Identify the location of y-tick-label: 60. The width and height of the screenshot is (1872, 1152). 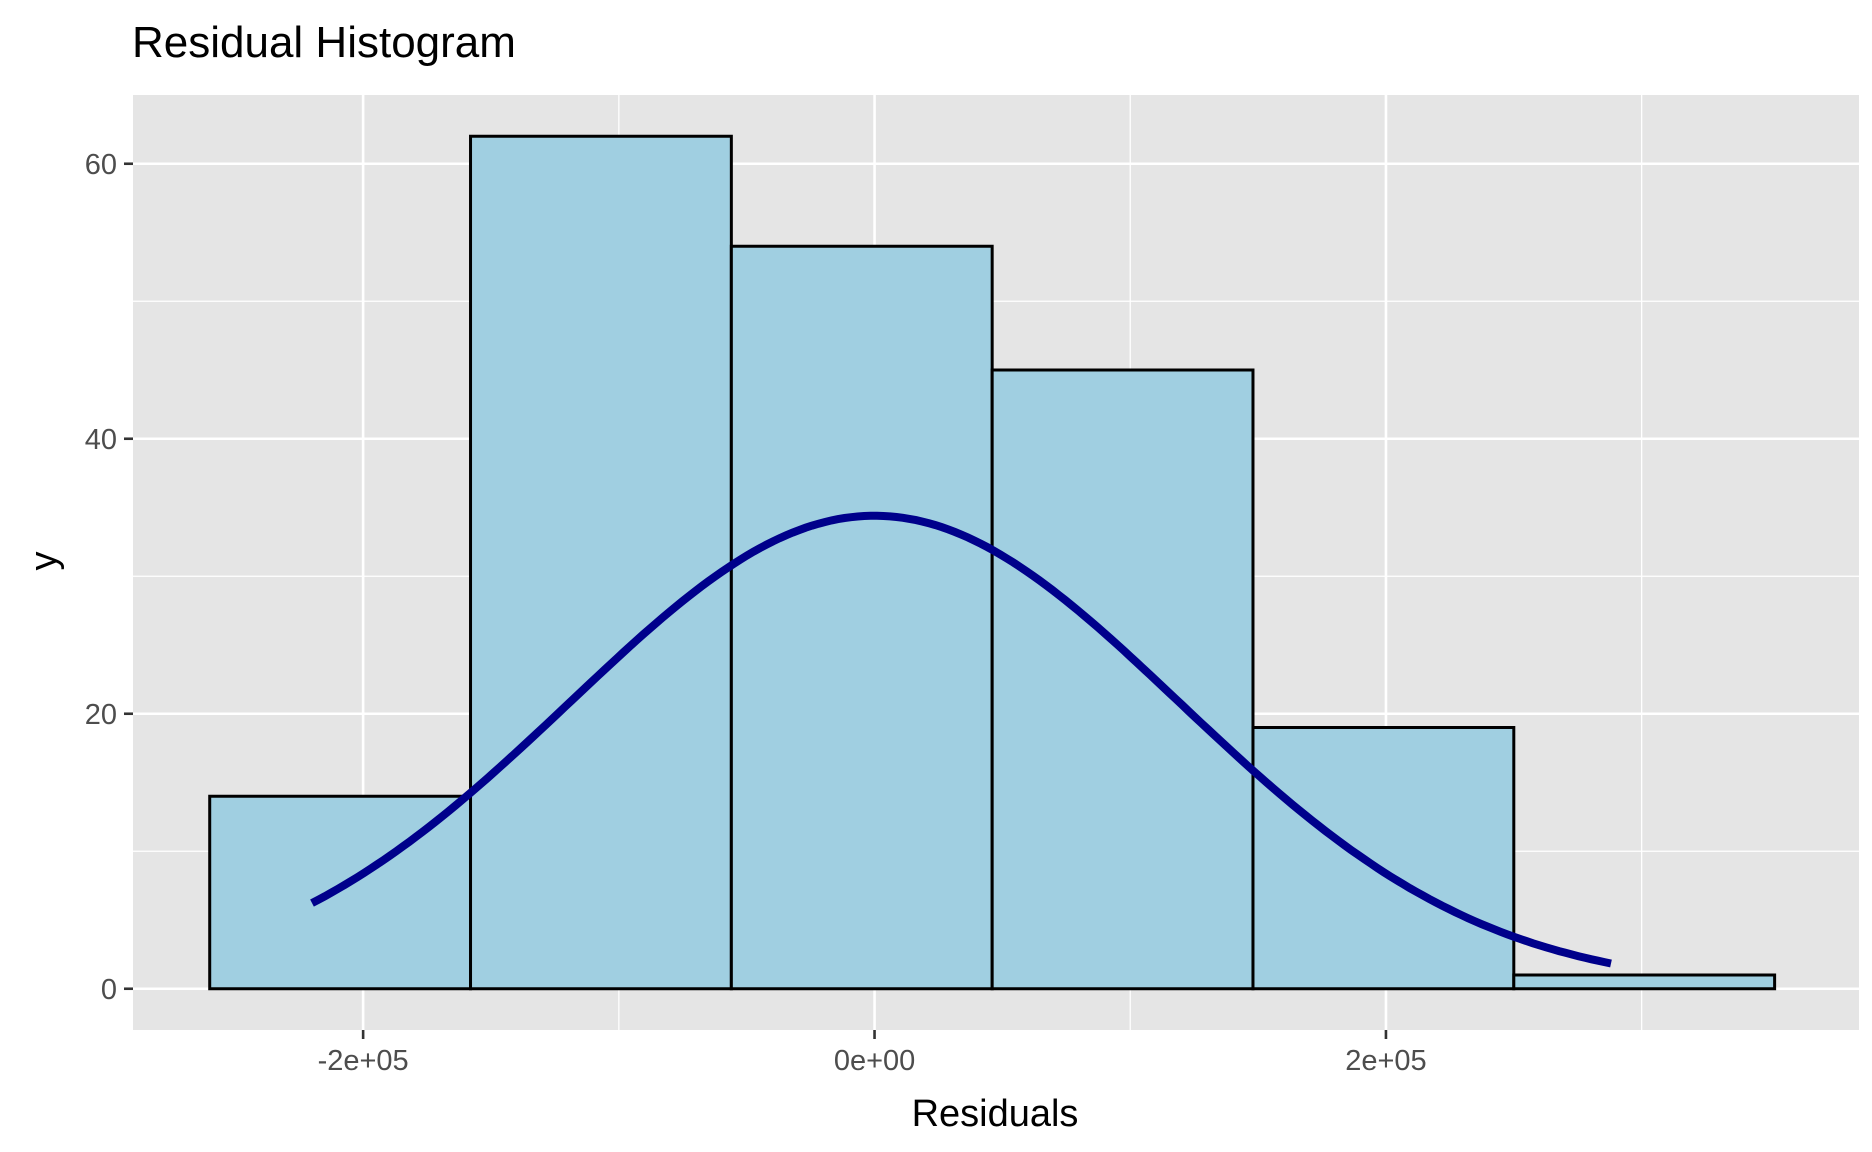
(101, 165).